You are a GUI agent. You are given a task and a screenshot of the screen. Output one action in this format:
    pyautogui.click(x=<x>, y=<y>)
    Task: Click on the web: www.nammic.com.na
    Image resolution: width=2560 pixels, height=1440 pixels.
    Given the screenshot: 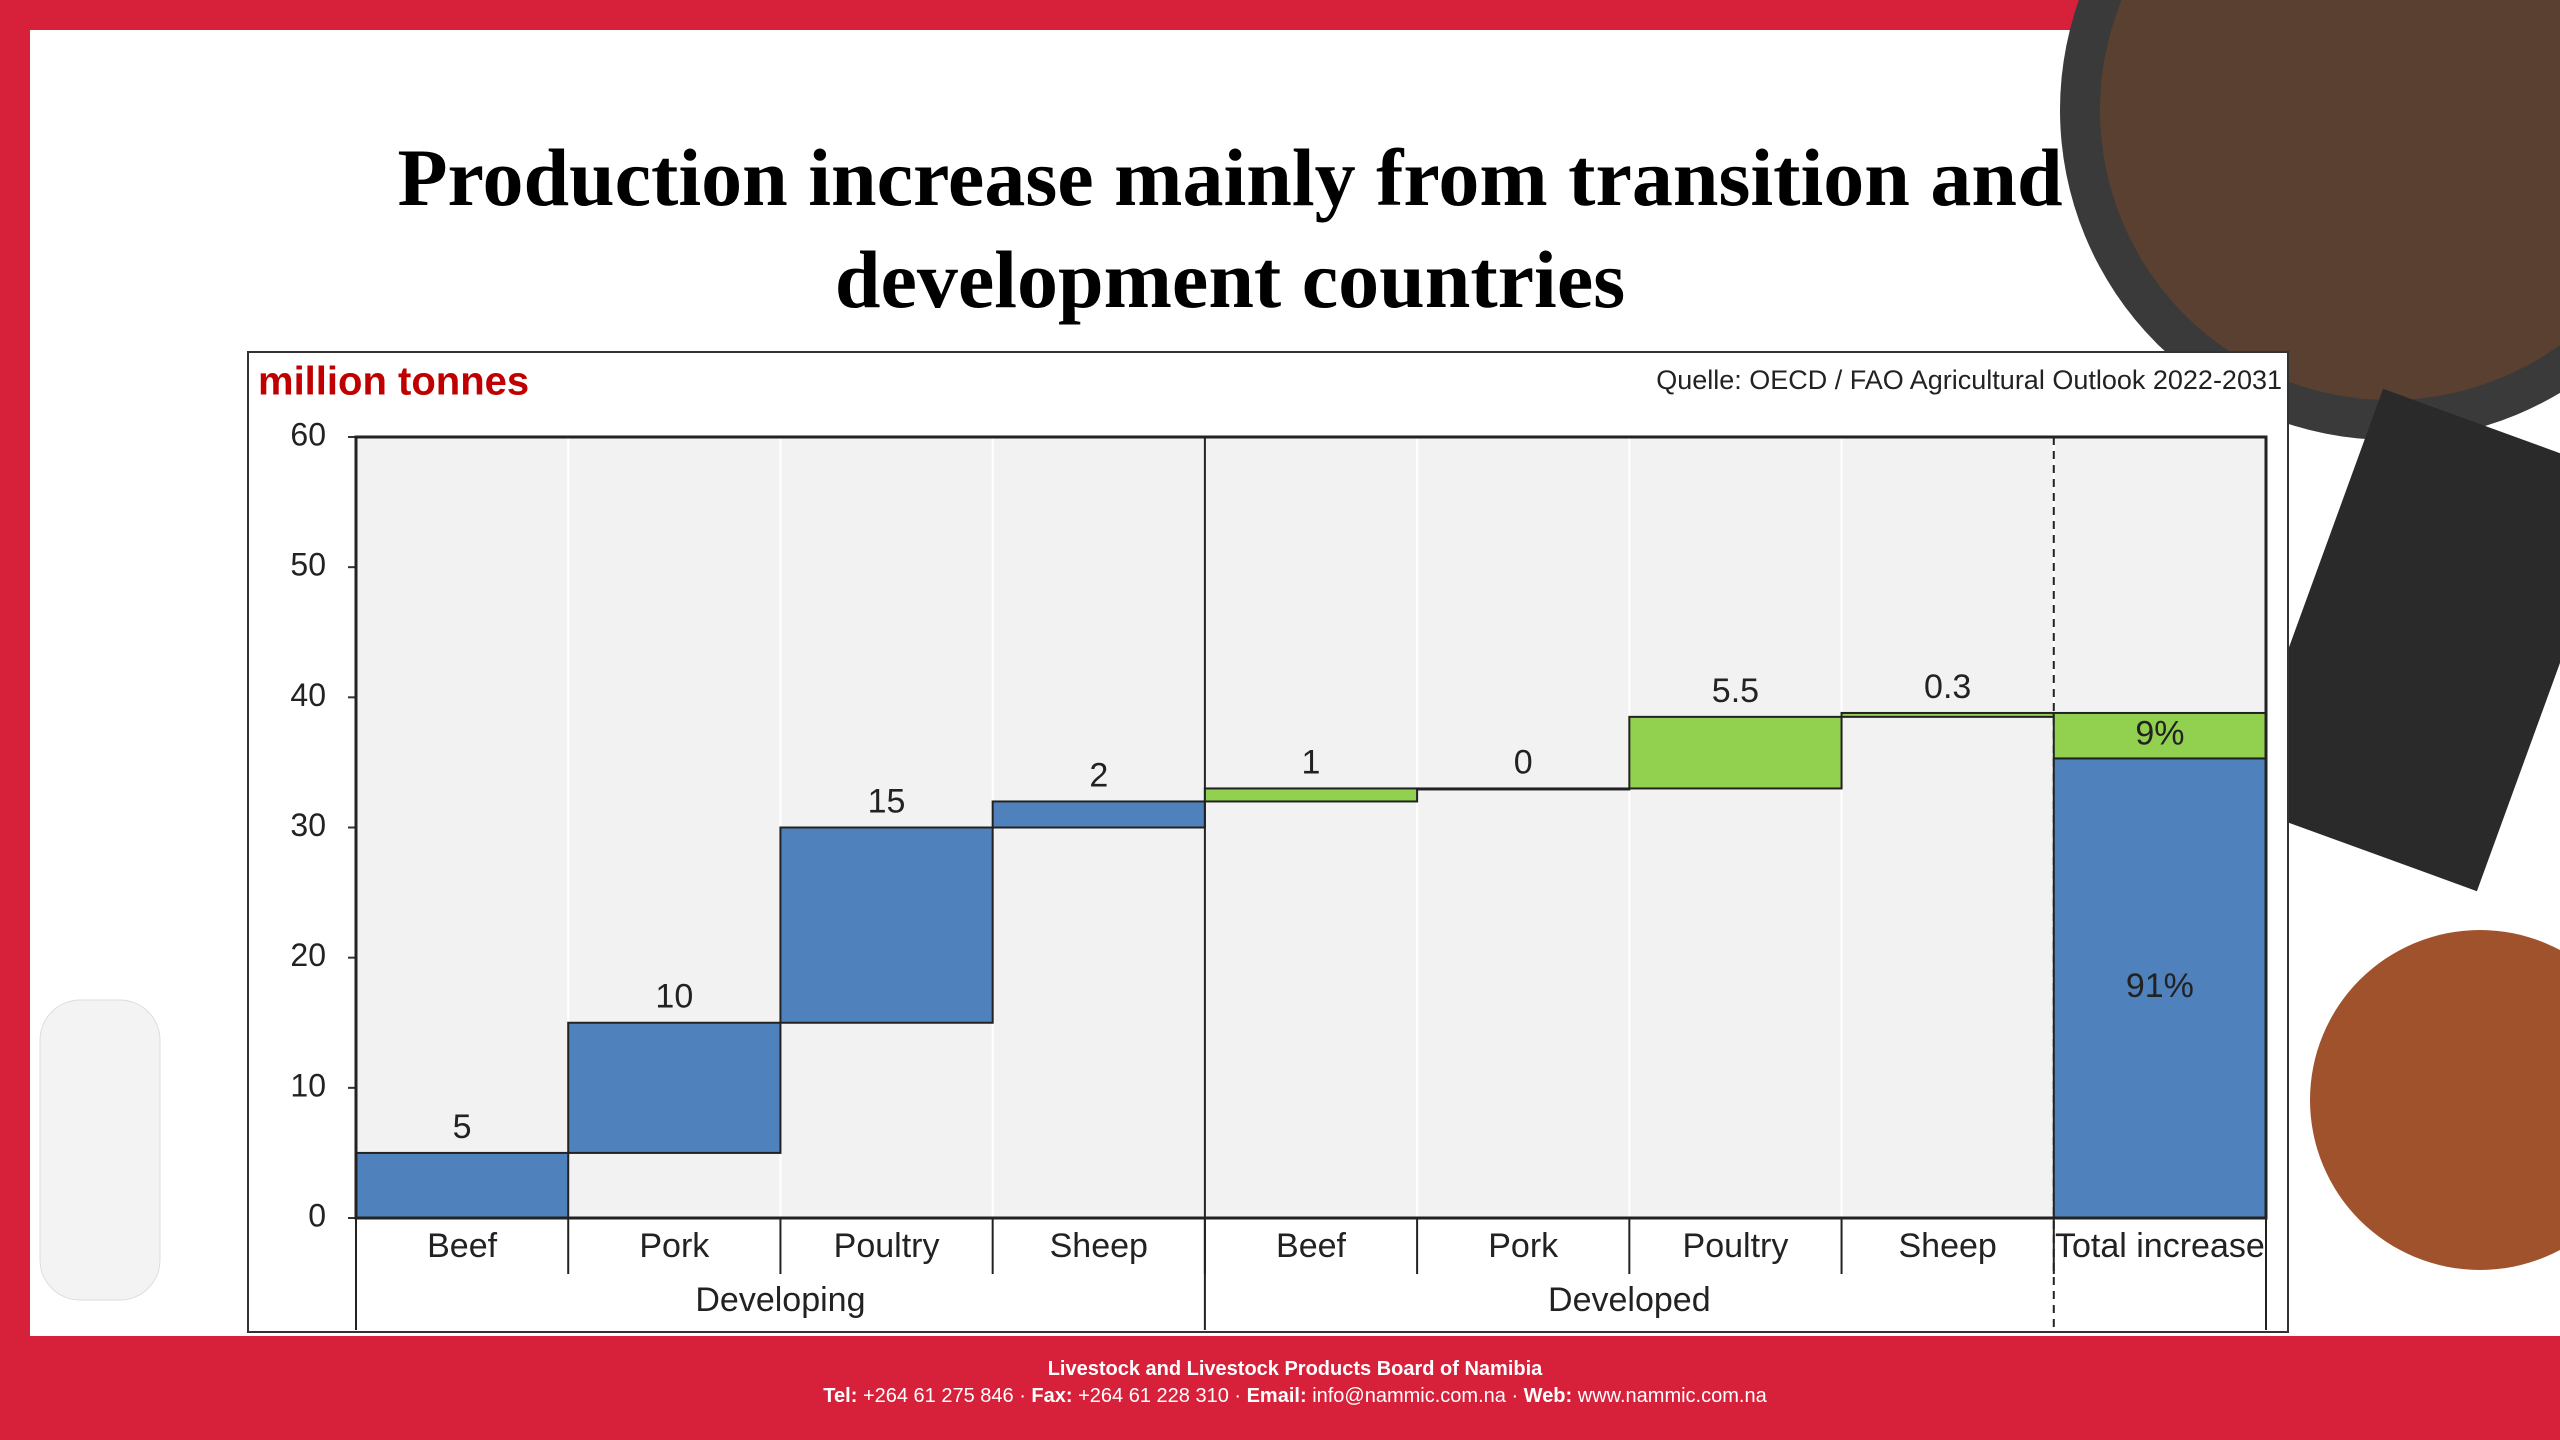 What is the action you would take?
    pyautogui.click(x=1672, y=1396)
    